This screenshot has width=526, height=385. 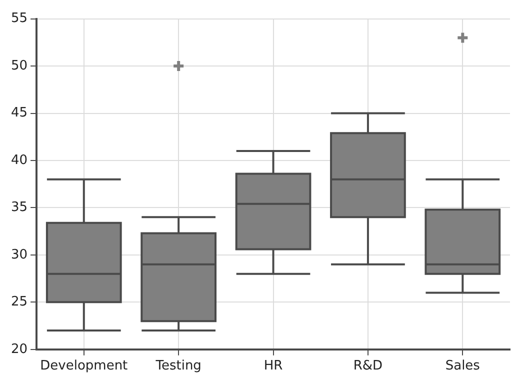 I want to click on y-tick-label: 35, so click(x=19, y=208).